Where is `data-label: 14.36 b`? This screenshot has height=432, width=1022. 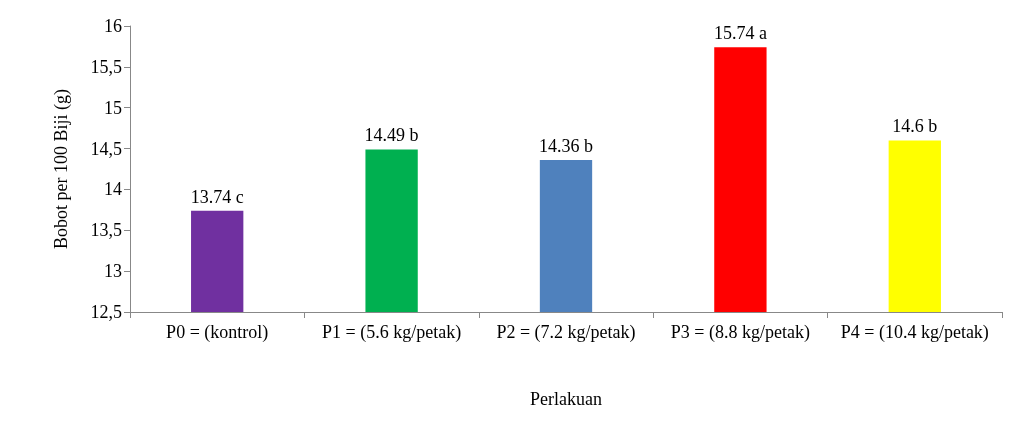 data-label: 14.36 b is located at coordinates (566, 146).